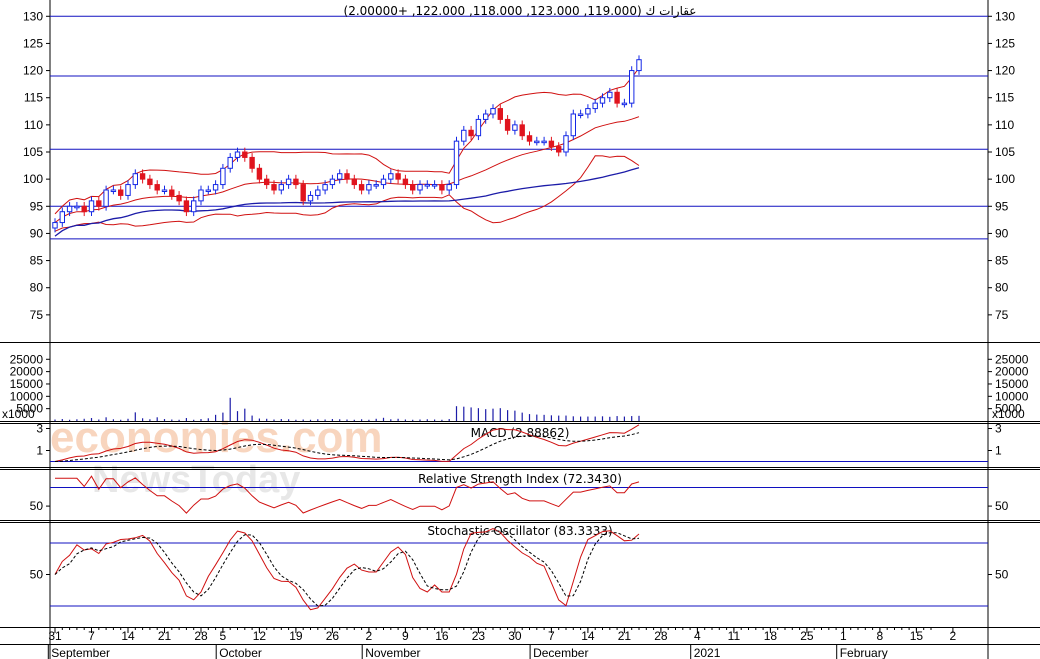  I want to click on month-label: 2021, so click(707, 652).